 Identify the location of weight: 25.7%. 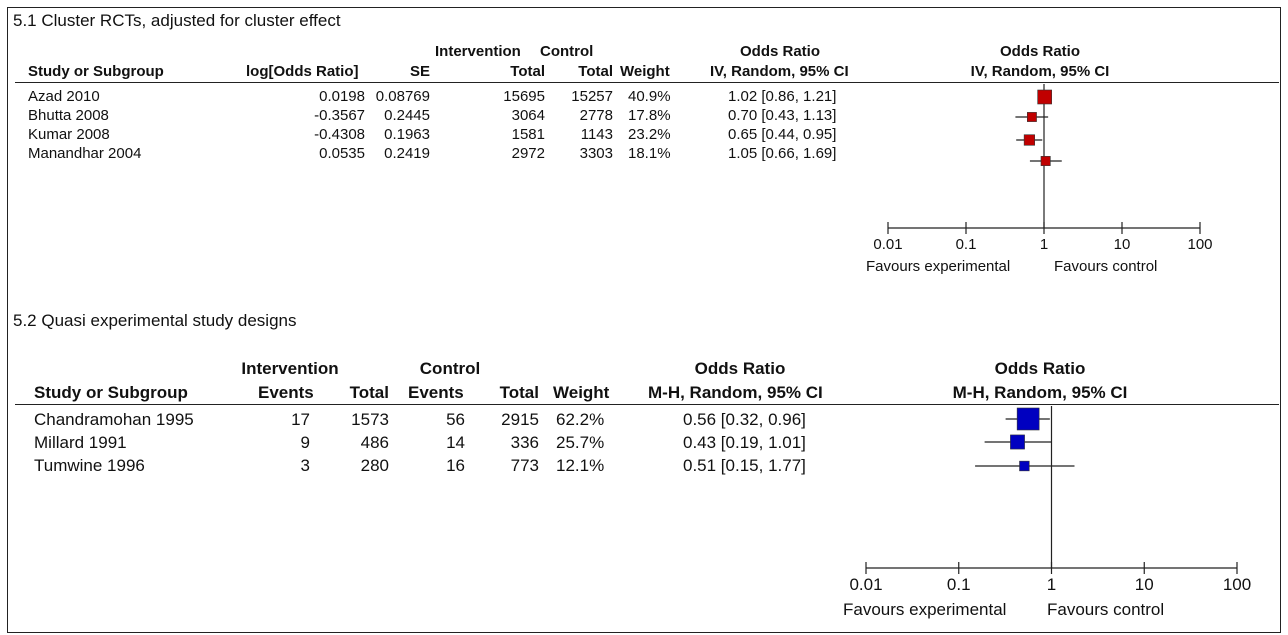
(580, 442).